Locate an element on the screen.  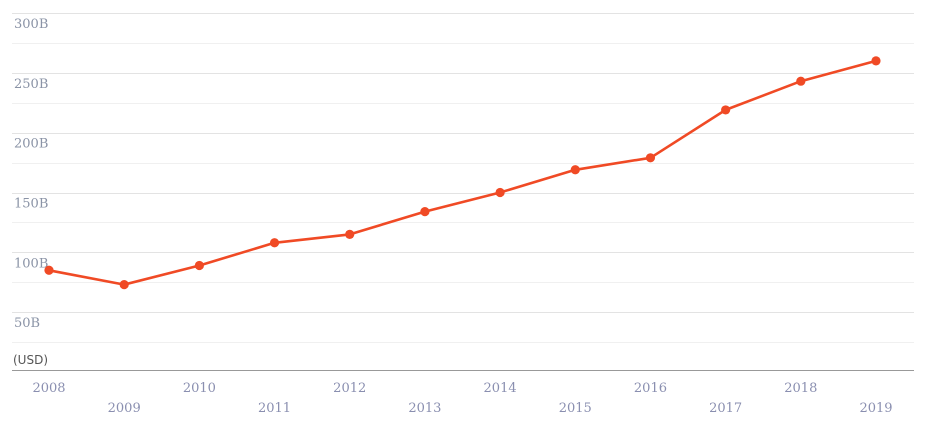
x-tick-label: 2012 is located at coordinates (349, 388).